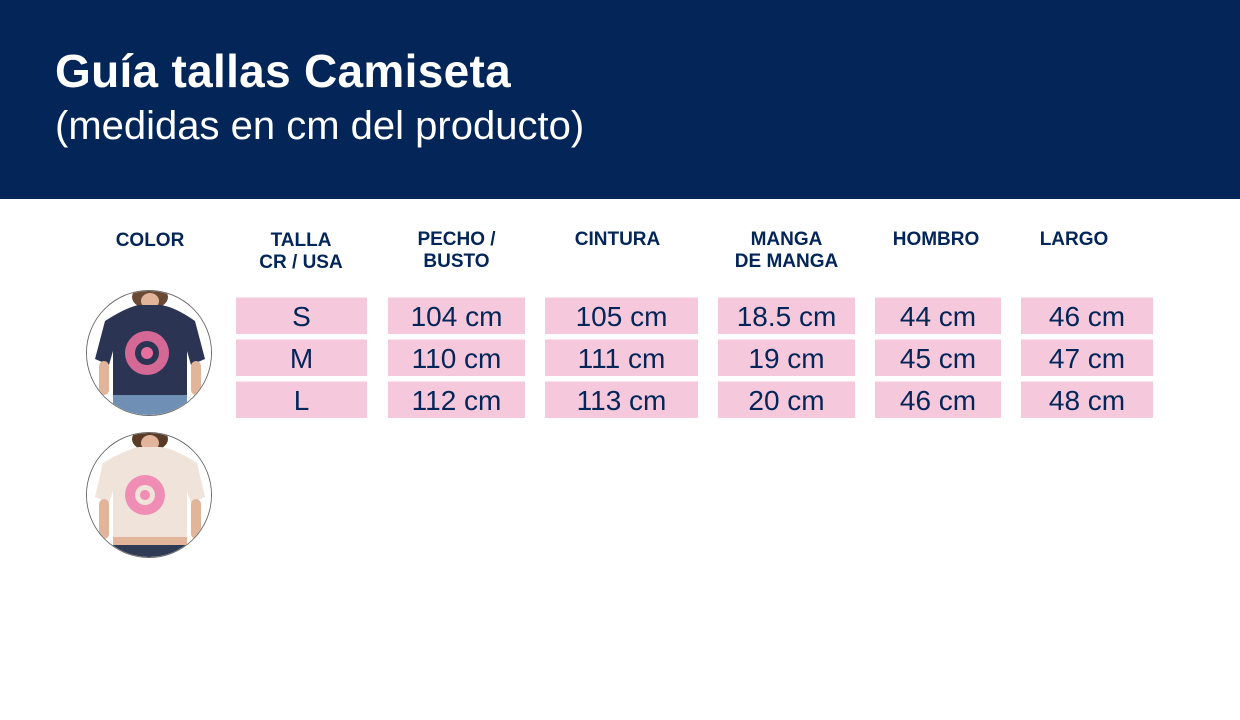  Describe the element at coordinates (786, 261) in the screenshot. I see `column-header-manga-line2: DE MANGA` at that location.